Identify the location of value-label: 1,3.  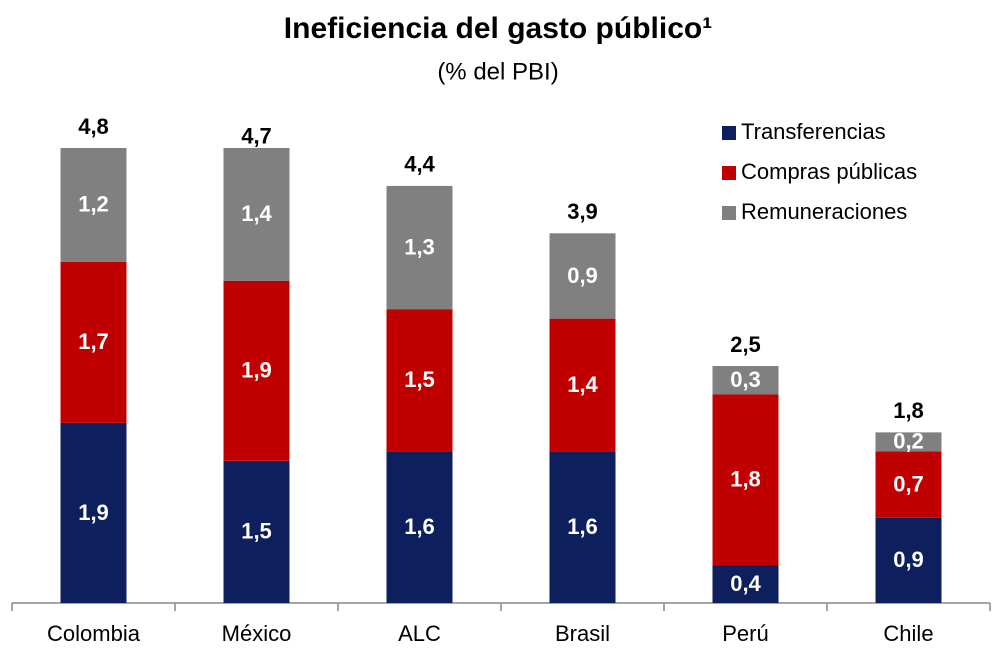
(419, 246).